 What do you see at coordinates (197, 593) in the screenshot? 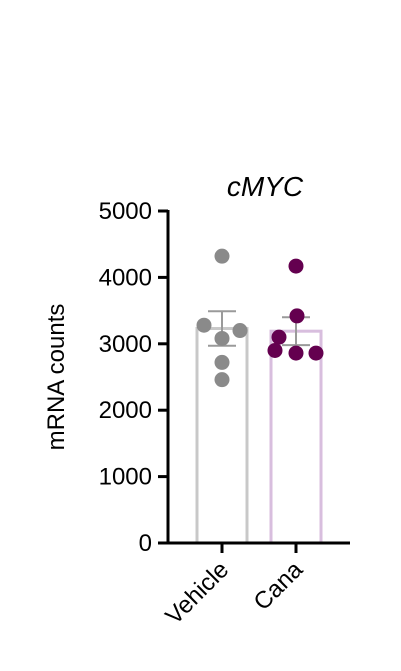
I see `x-tick-label-vehicle: Vehicle` at bounding box center [197, 593].